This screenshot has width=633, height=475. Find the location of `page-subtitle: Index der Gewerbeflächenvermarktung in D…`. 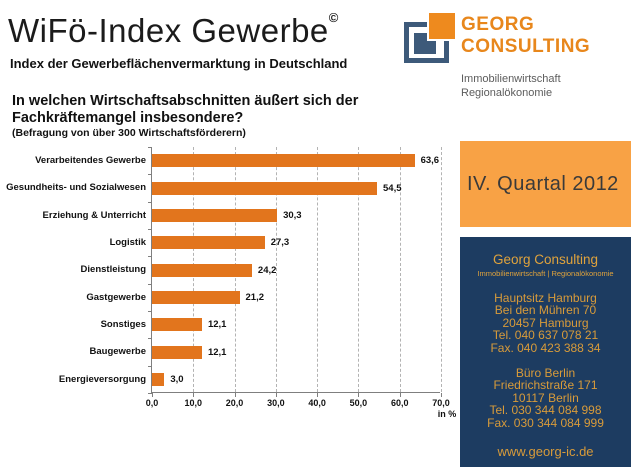

page-subtitle: Index der Gewerbeflächenvermarktung in D… is located at coordinates (179, 63).